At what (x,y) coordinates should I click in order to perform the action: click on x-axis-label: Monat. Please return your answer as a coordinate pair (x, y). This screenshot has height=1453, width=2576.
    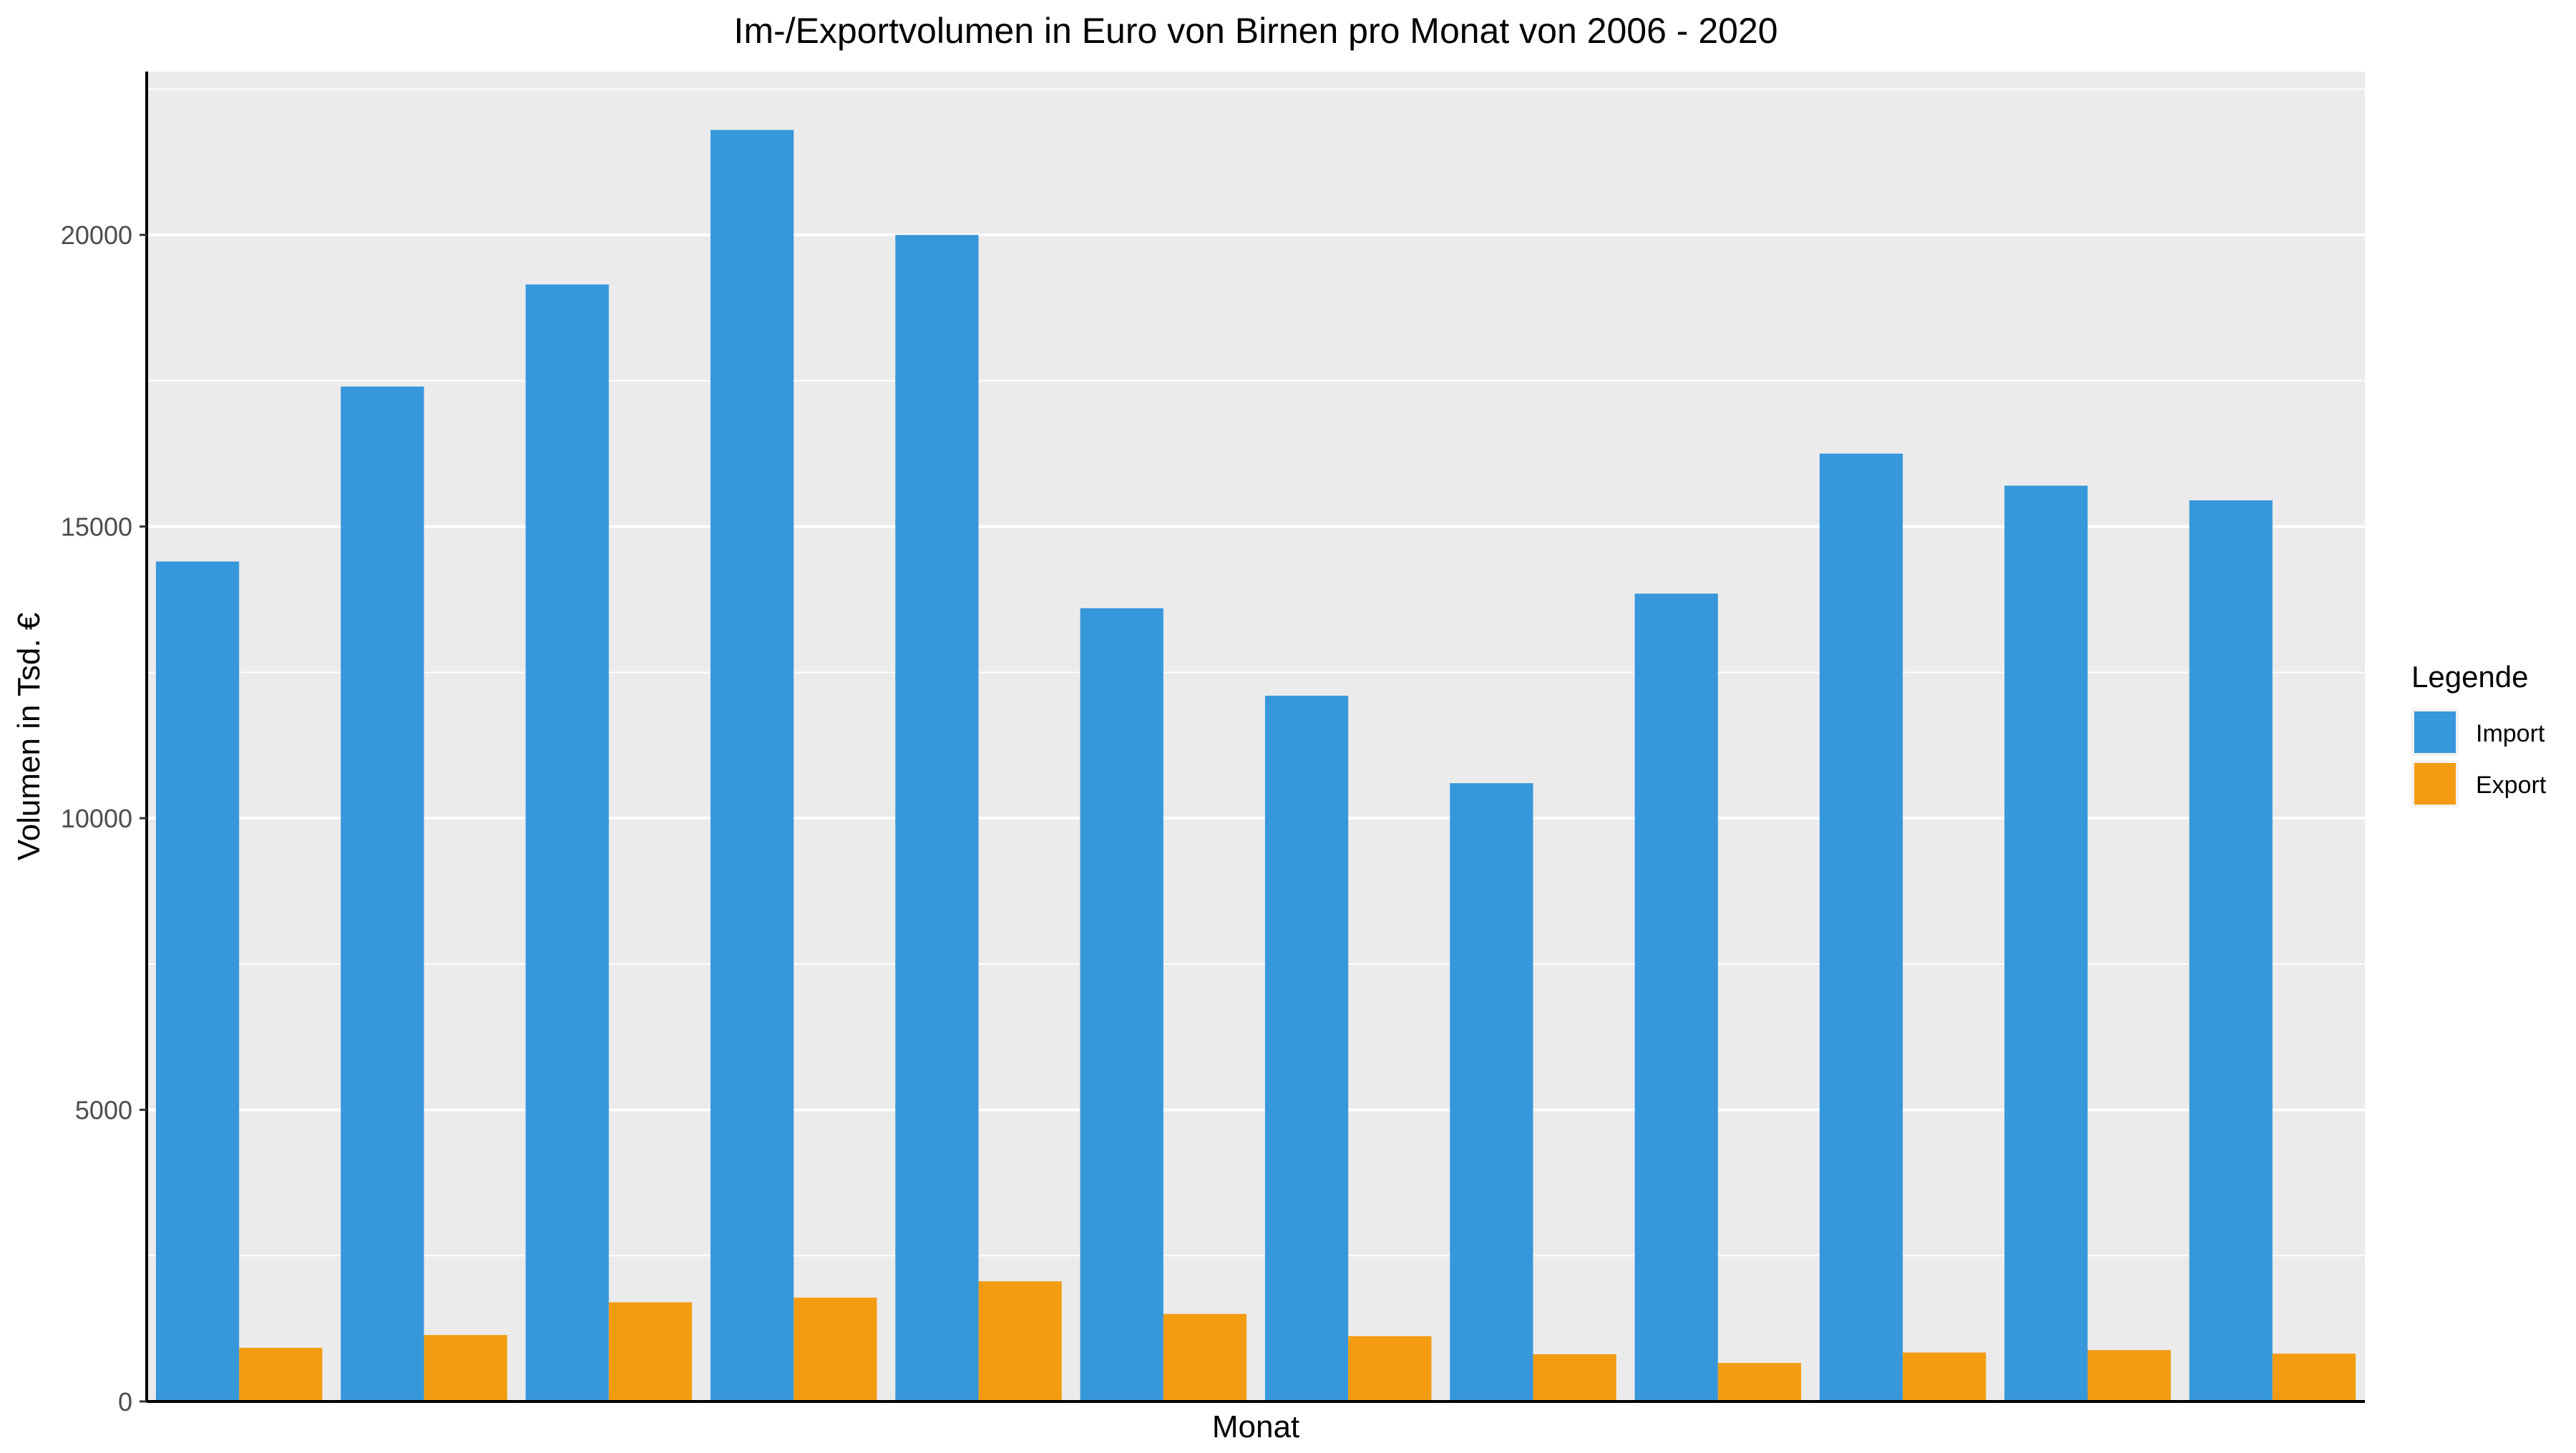
    Looking at the image, I should click on (1255, 1426).